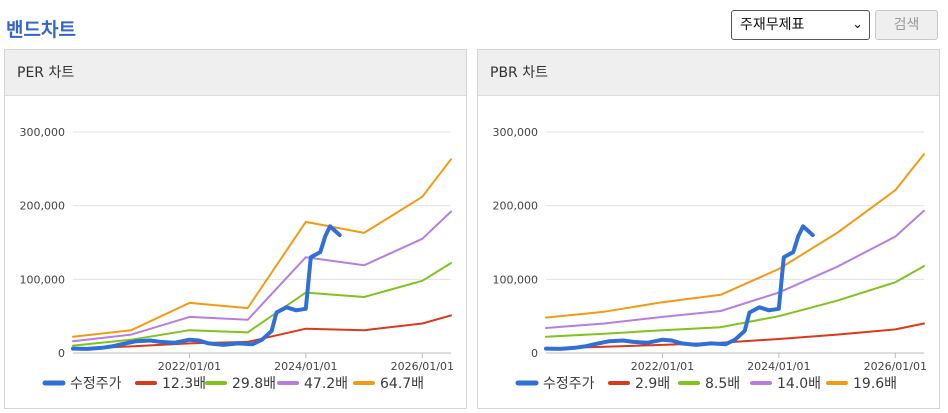 The height and width of the screenshot is (413, 948). Describe the element at coordinates (772, 25) in the screenshot. I see `select-value: 주재무제표` at that location.